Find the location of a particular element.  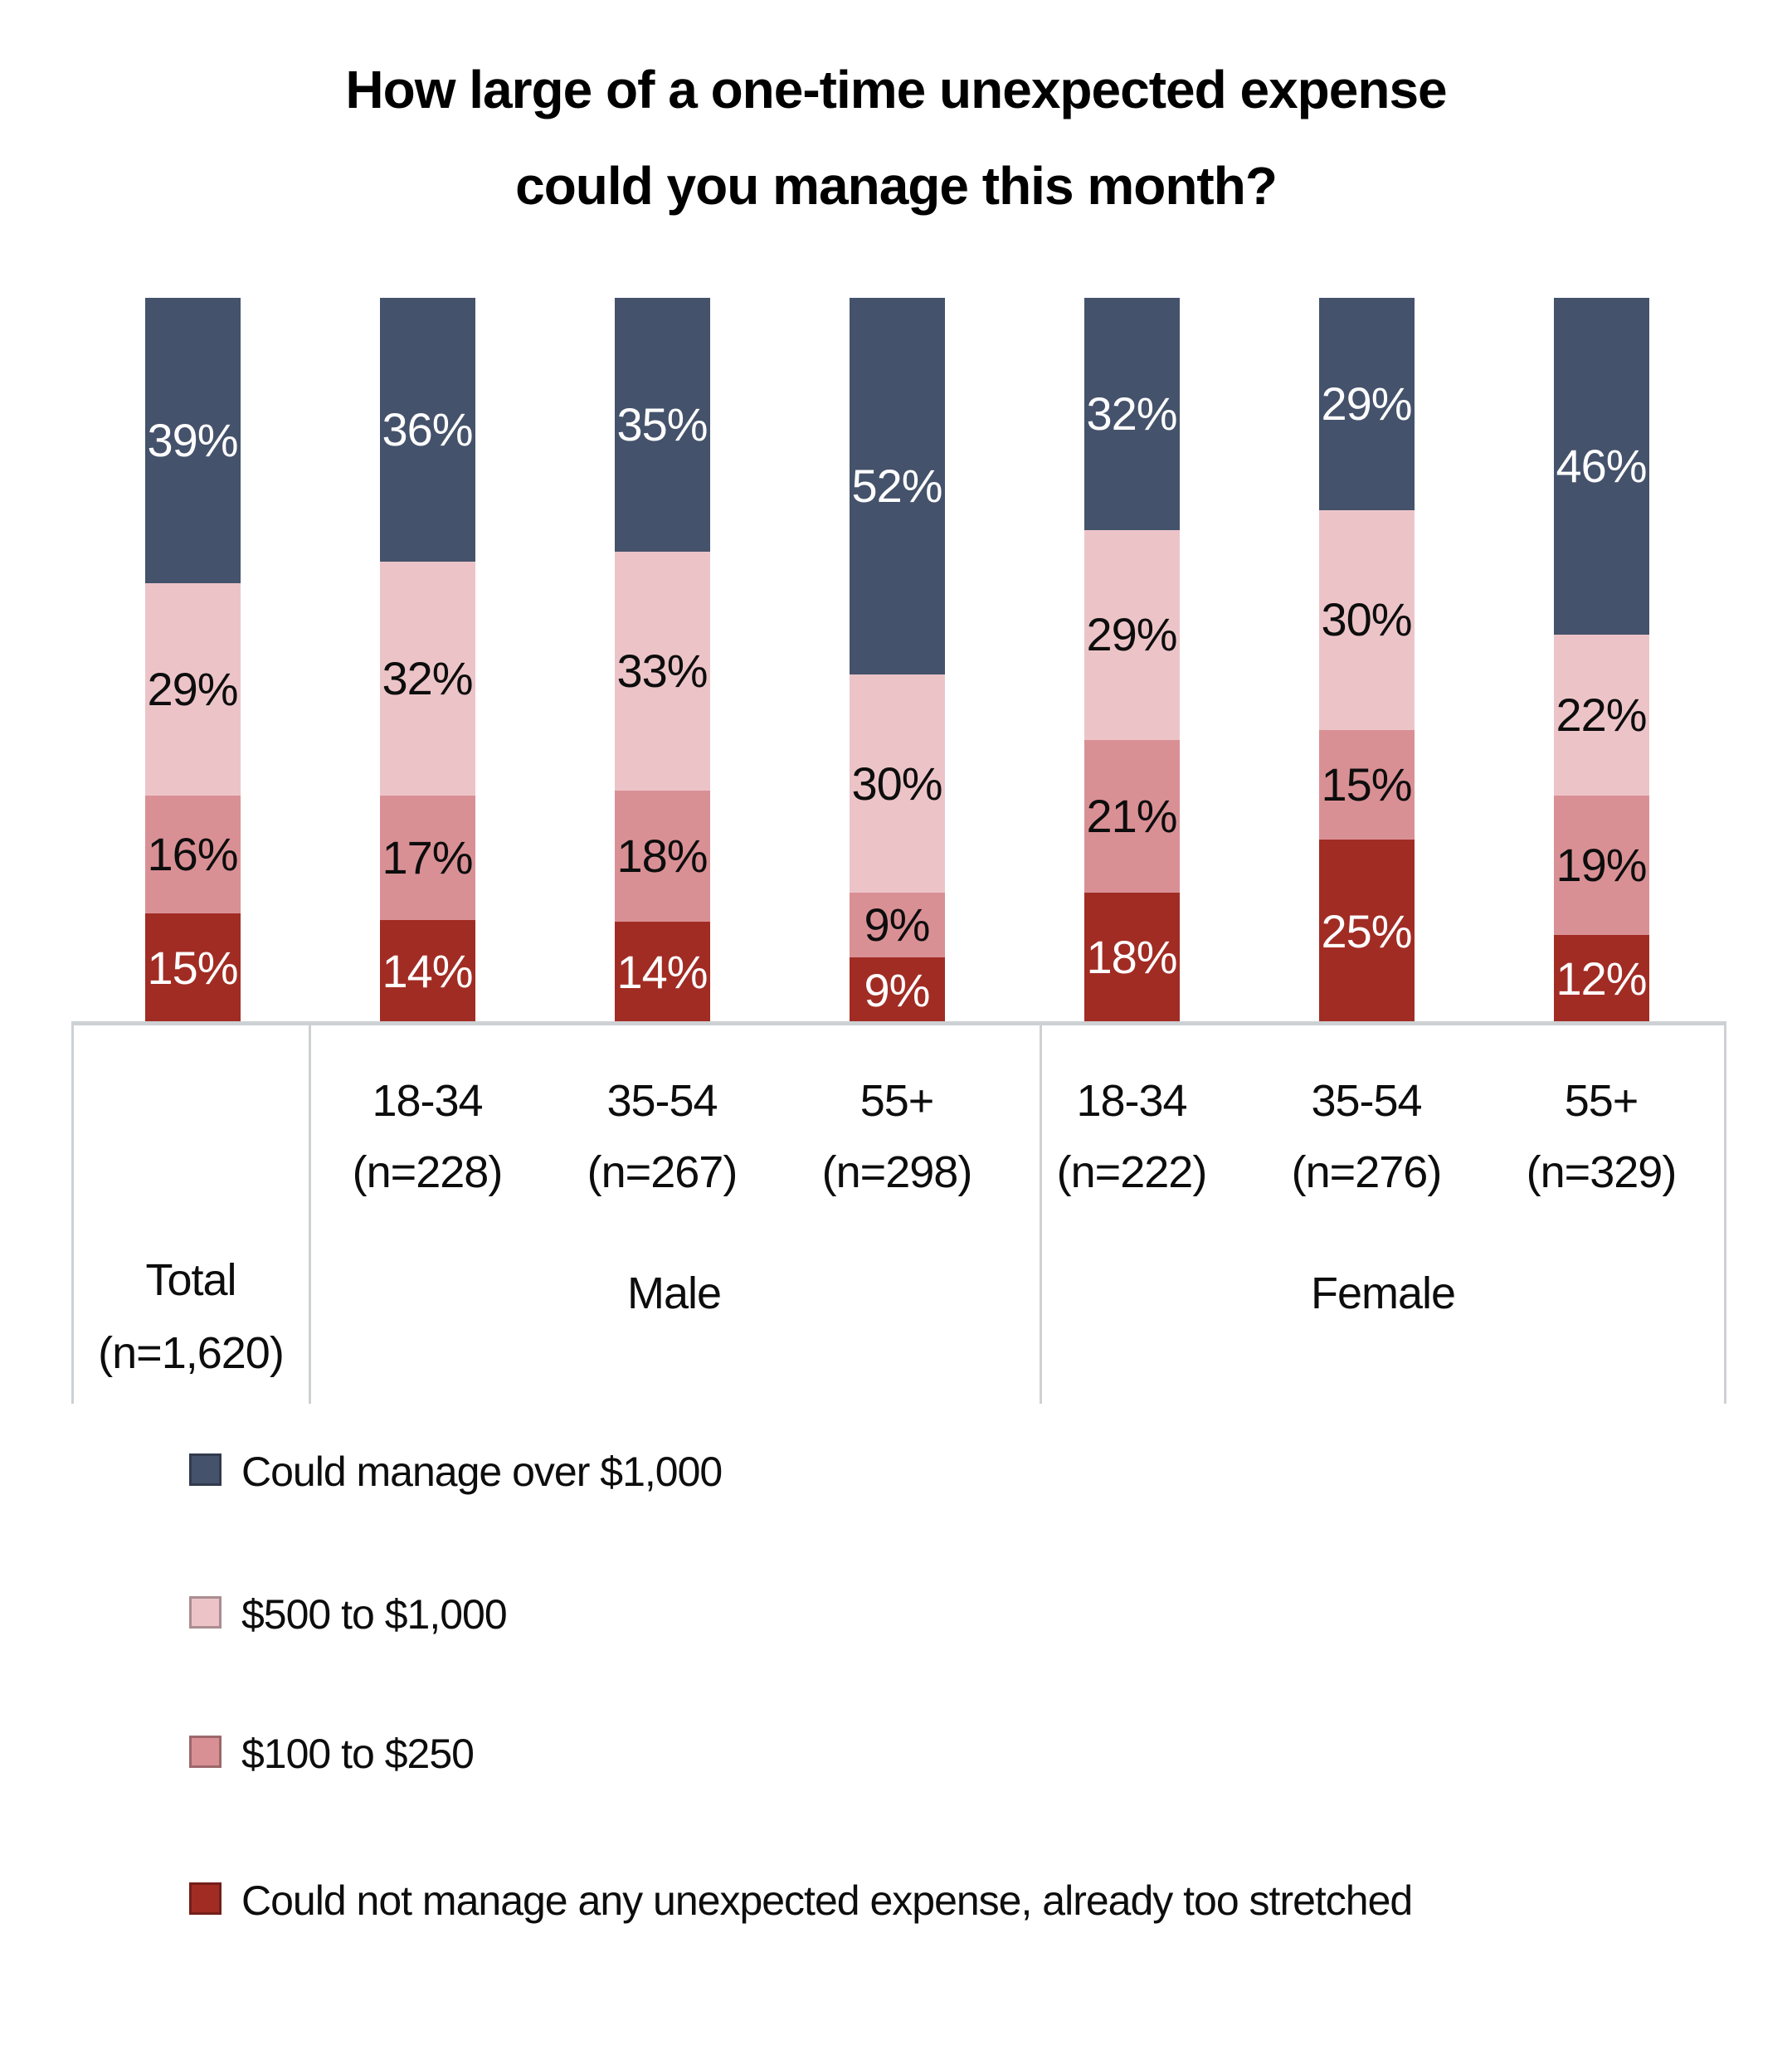

sample-size-text: (n=276) is located at coordinates (1367, 1172).